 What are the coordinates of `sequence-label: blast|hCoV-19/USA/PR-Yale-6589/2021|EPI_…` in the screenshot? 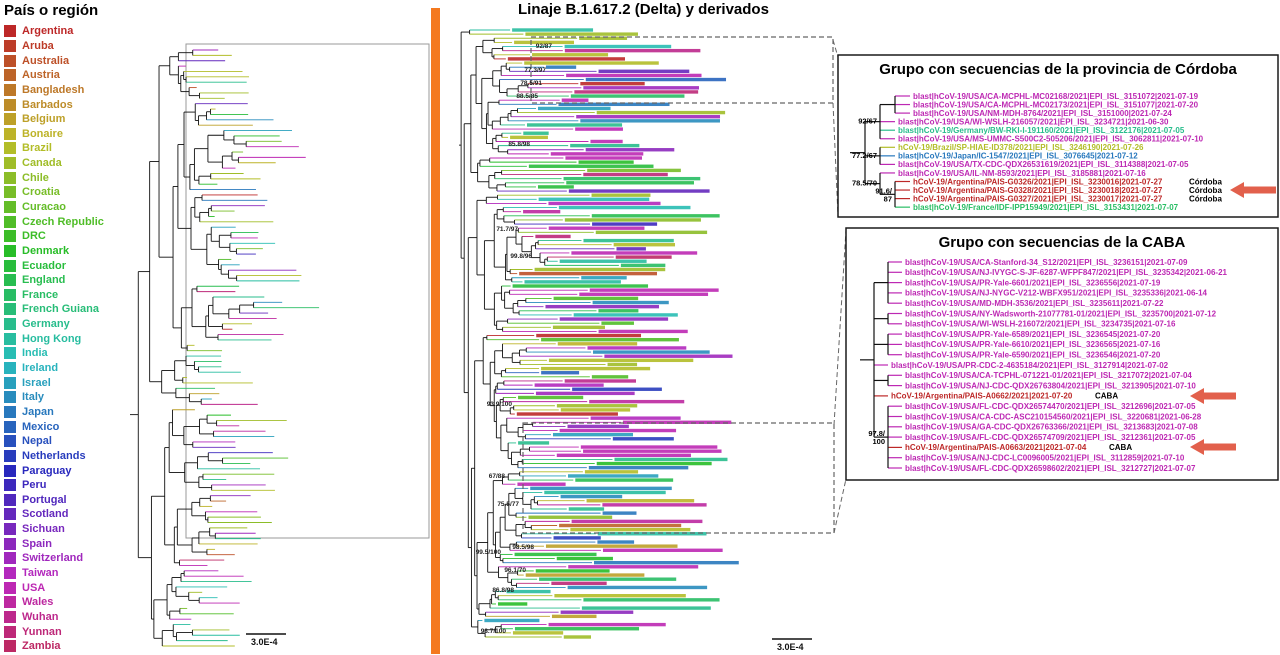 It's located at (1033, 334).